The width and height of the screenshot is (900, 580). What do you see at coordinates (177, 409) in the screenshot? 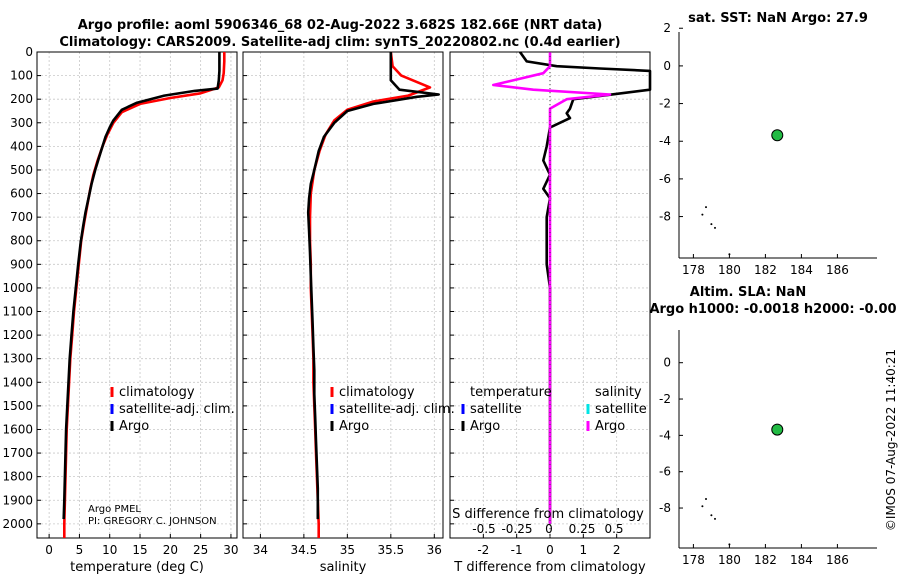
I see `legend-item-0-1-label: satellite-adj. clim.` at bounding box center [177, 409].